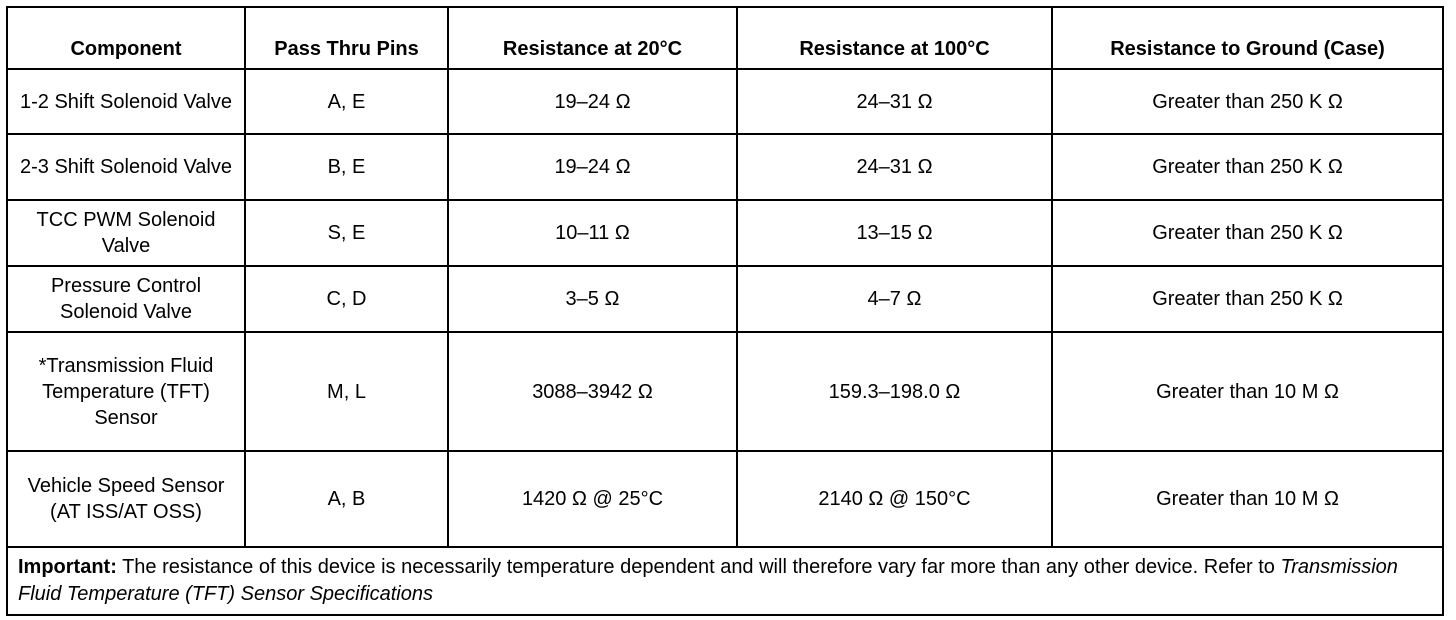 This screenshot has height=620, width=1456. Describe the element at coordinates (67, 567) in the screenshot. I see `note-label: Important:` at that location.